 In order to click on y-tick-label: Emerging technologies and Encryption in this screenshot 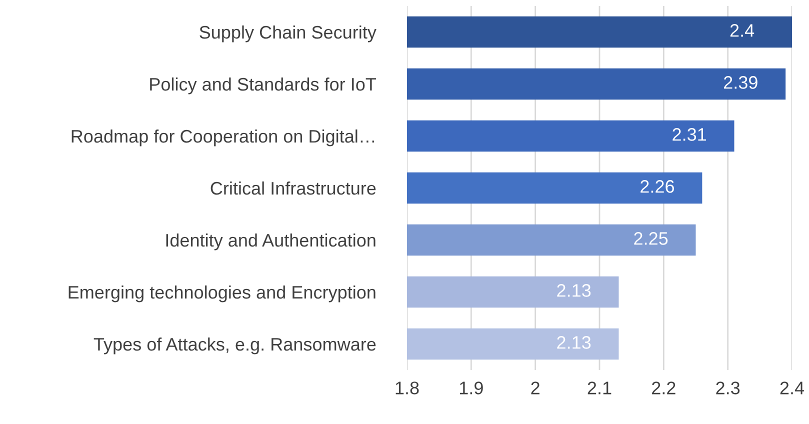, I will do `click(222, 293)`.